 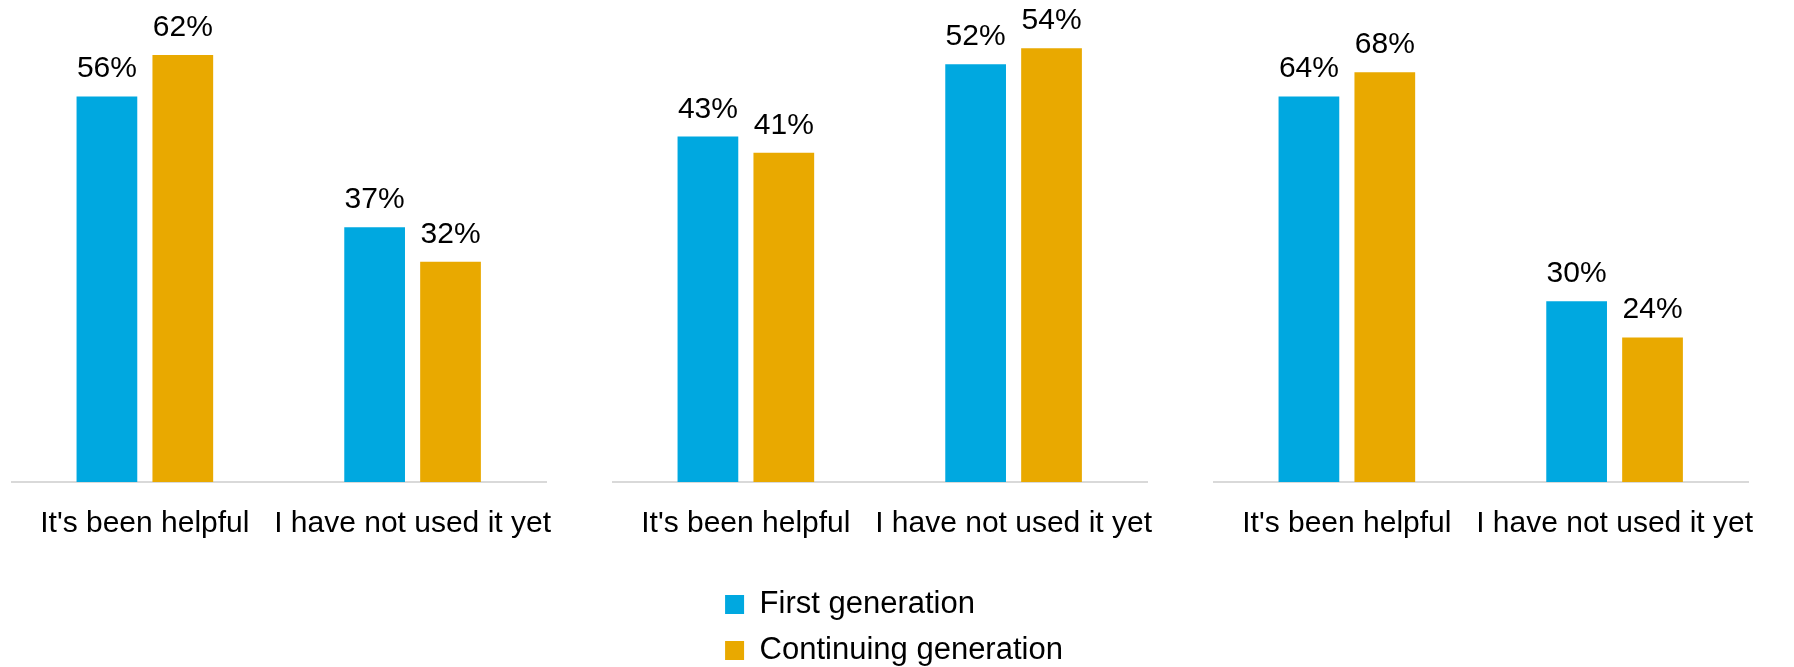 I want to click on data-label: 30%, so click(x=1576, y=272).